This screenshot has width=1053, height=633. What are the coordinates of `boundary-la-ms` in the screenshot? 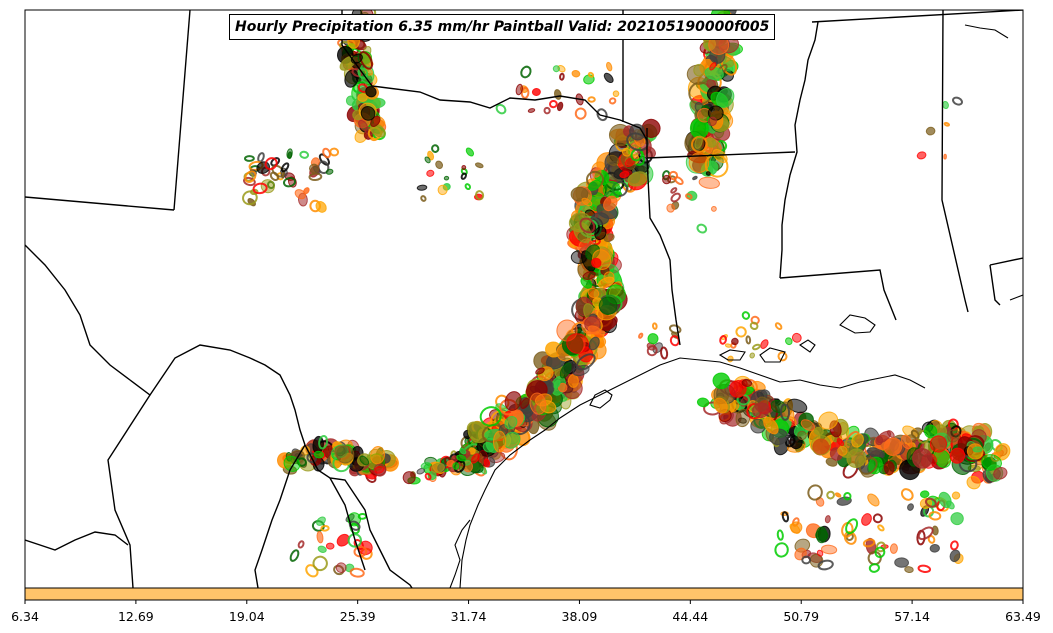 It's located at (838, 295).